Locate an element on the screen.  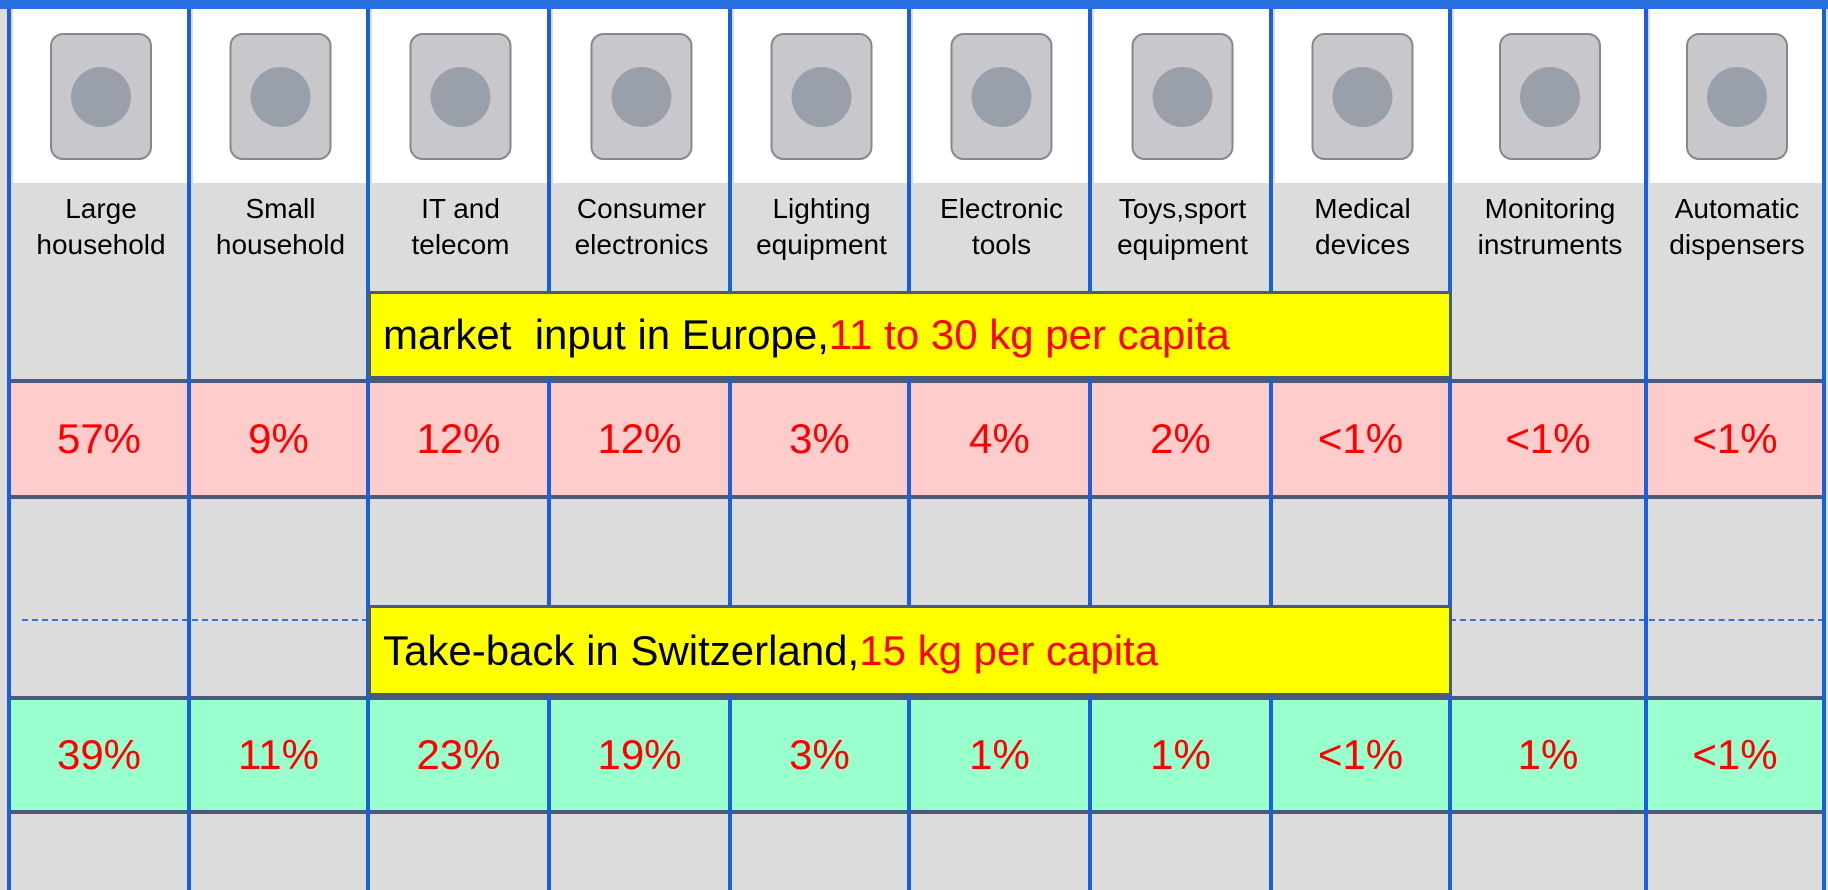
switzerland-row is located at coordinates (916, 755).